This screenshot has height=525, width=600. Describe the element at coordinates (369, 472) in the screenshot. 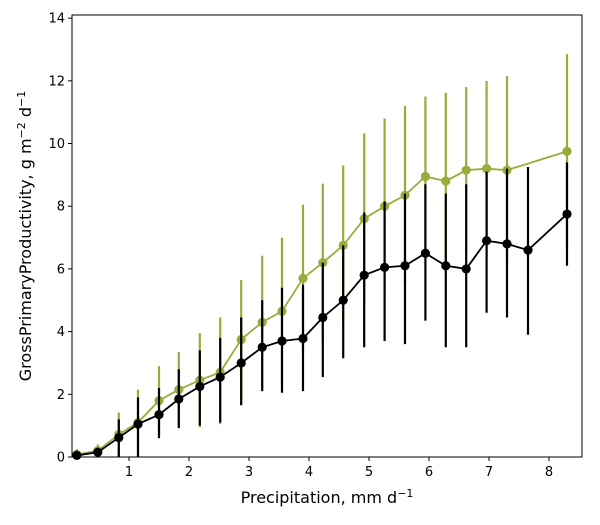

I see `x-tick-label: 5` at that location.